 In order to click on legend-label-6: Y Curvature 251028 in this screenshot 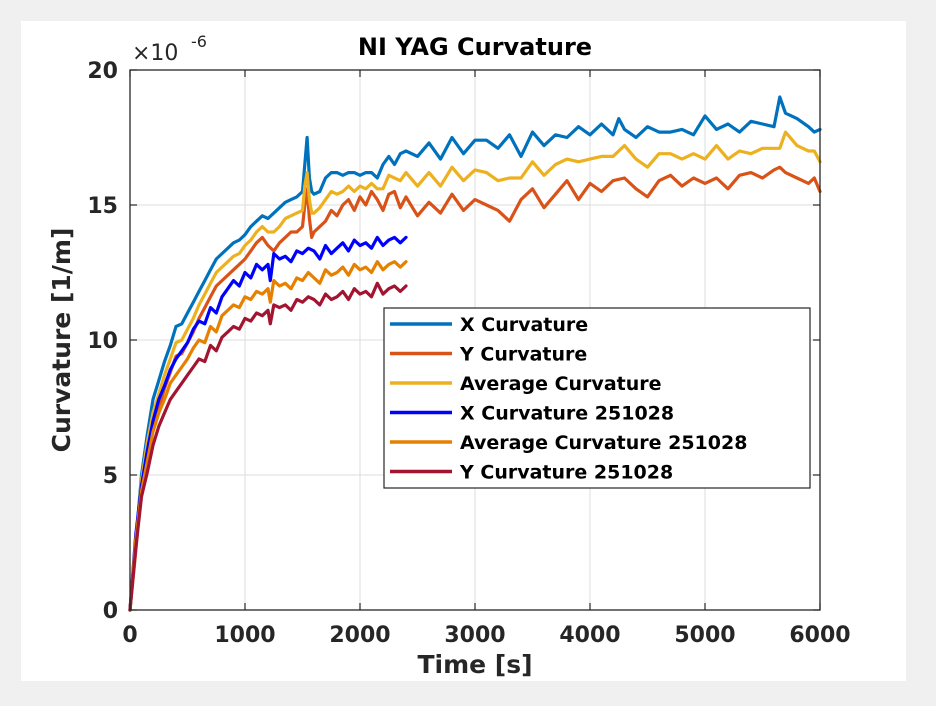, I will do `click(566, 473)`.